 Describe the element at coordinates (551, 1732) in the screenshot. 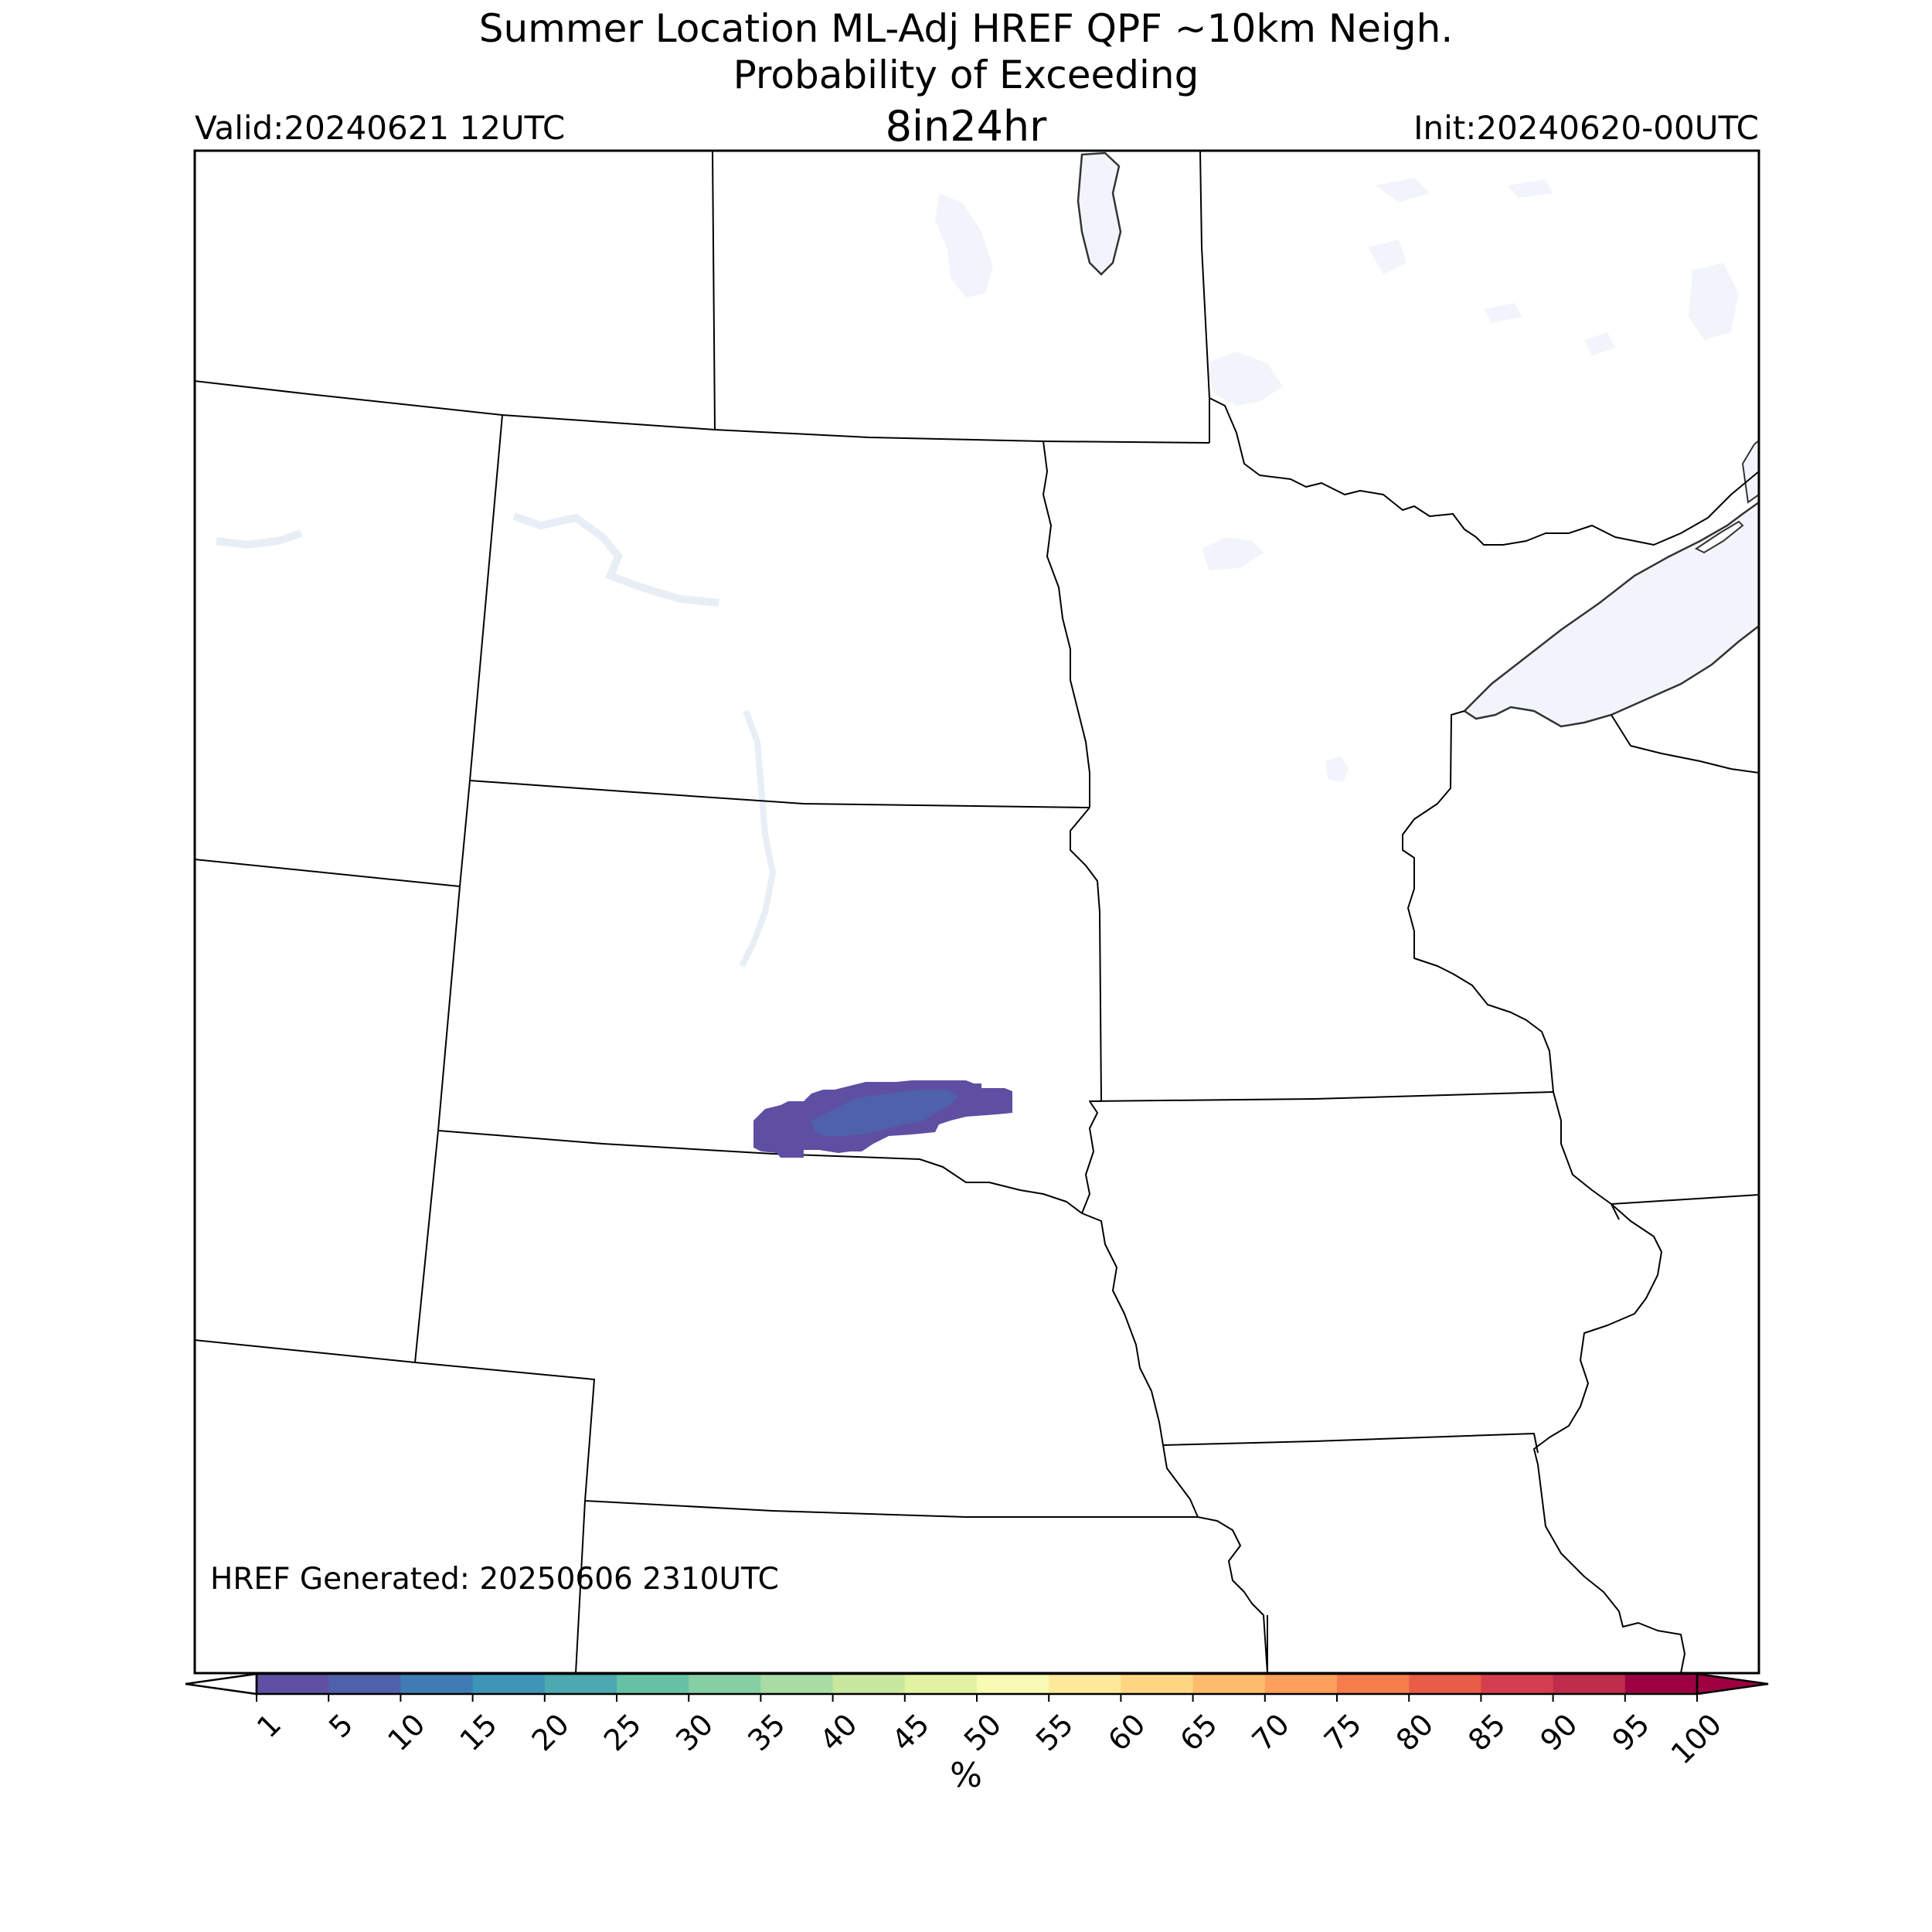

I see `colorbar-tick-label: 20` at that location.